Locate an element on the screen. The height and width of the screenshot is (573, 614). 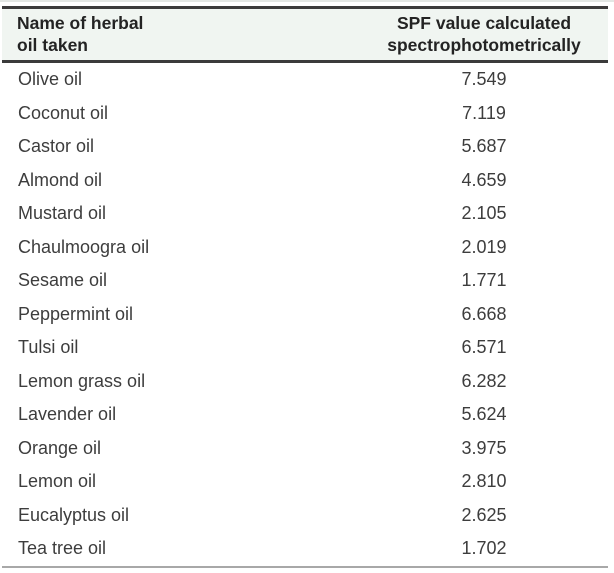
spf-value-cell: 6.571 is located at coordinates (484, 347).